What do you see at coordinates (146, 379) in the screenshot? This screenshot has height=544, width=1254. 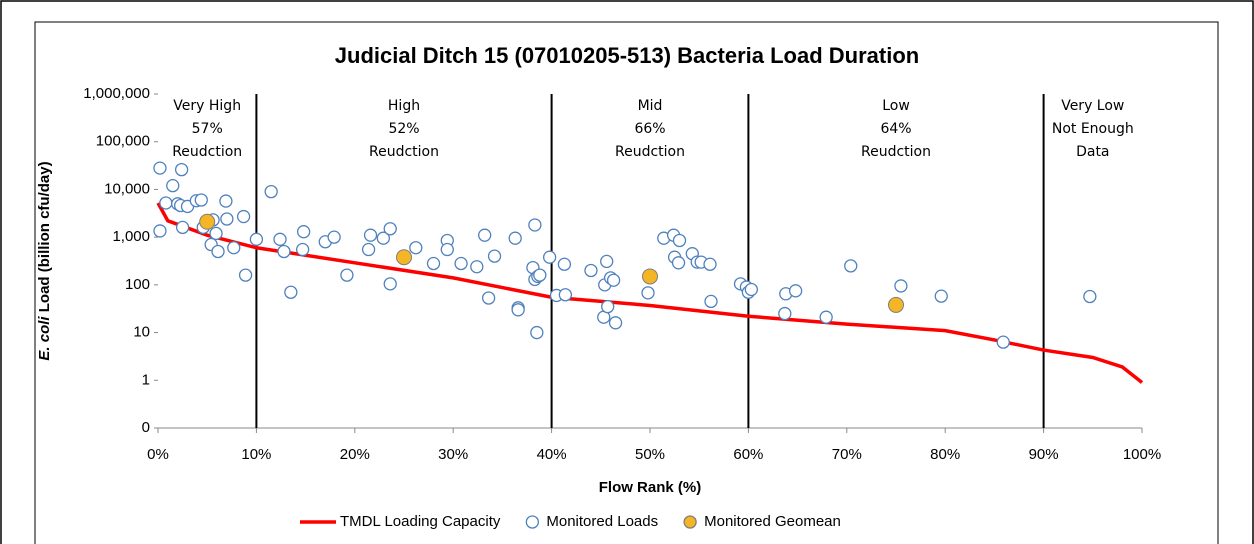 I see `y-tick-label: 1` at bounding box center [146, 379].